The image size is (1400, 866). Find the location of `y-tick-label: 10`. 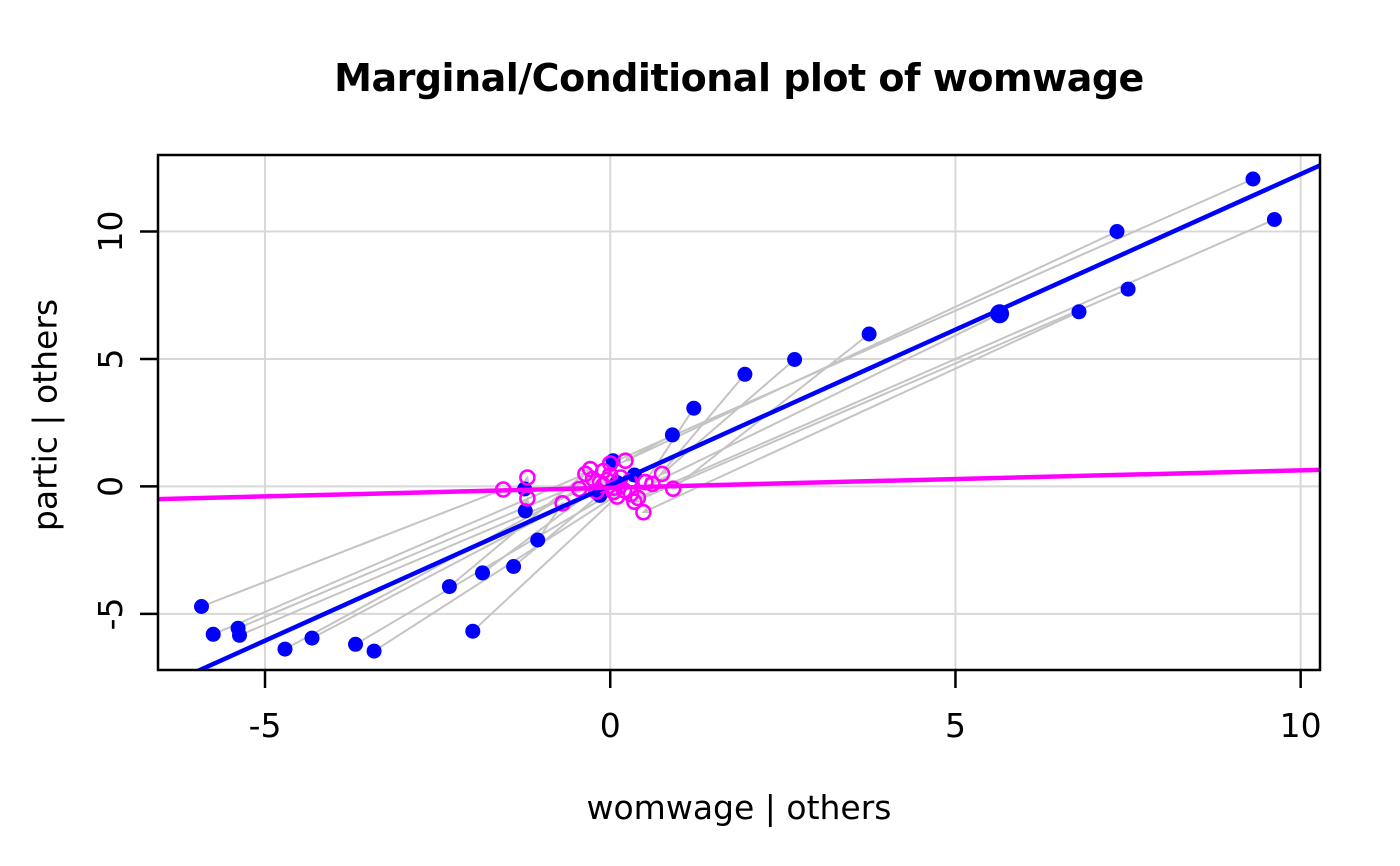

y-tick-label: 10 is located at coordinates (110, 231).